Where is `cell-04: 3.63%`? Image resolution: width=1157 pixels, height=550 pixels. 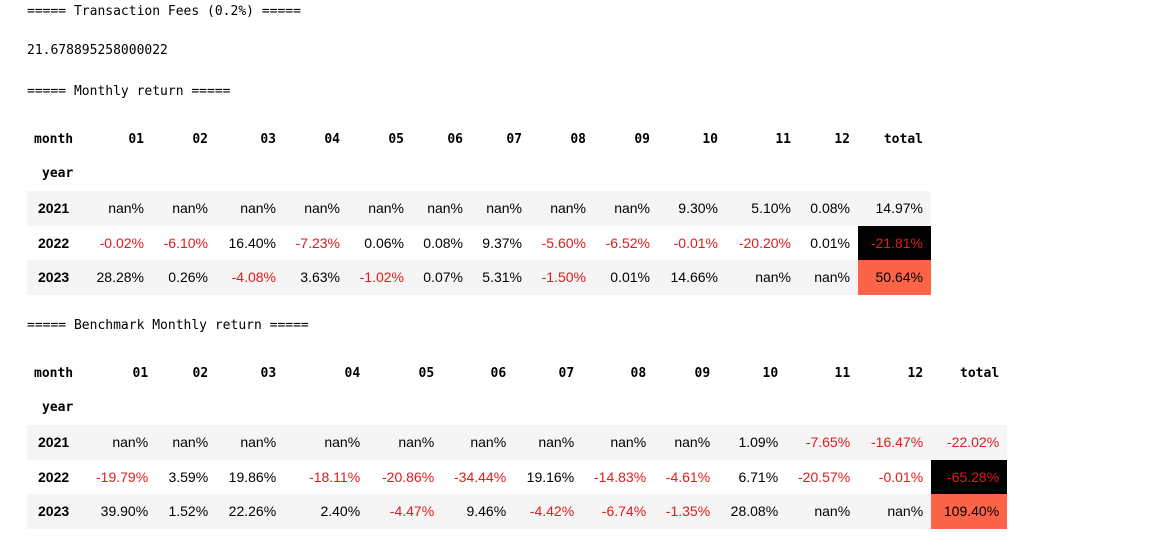 cell-04: 3.63% is located at coordinates (320, 277).